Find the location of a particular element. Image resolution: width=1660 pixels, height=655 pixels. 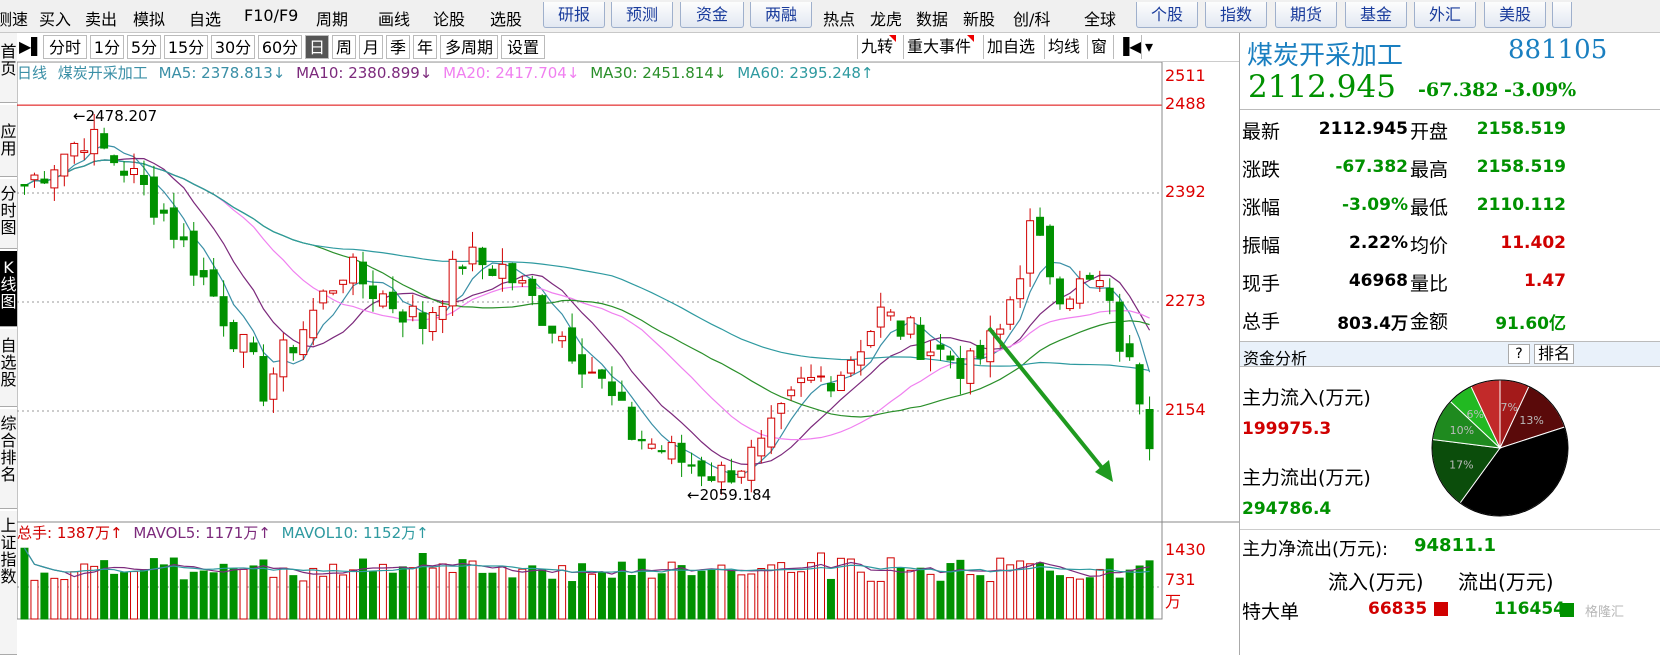

period-yearly: 年 is located at coordinates (425, 47).